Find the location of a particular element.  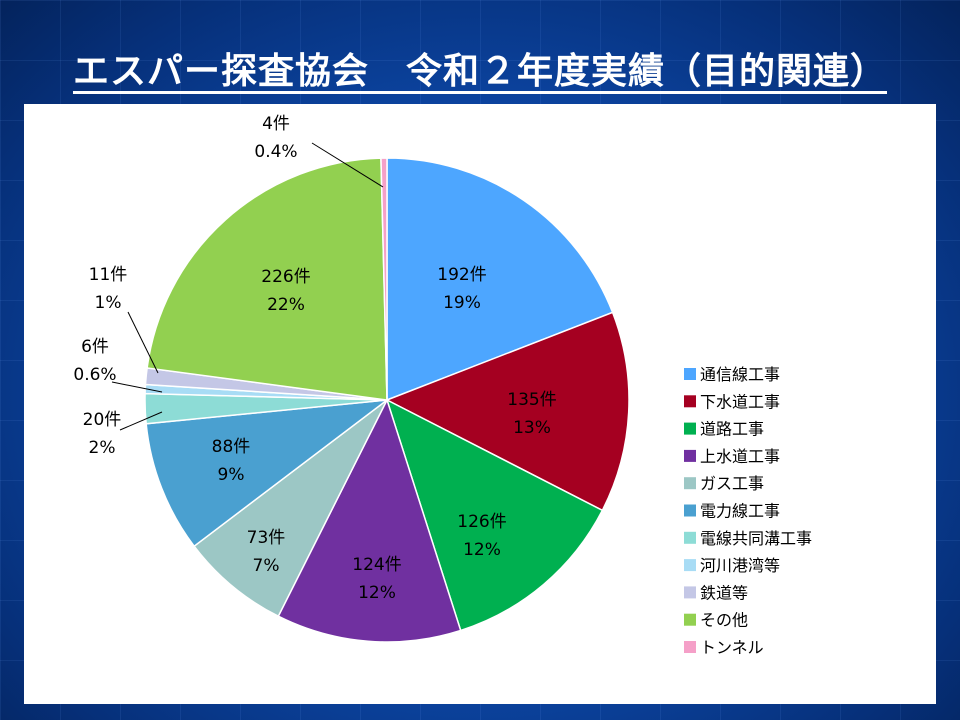

legend-label-8: 鉄道等 is located at coordinates (724, 592).